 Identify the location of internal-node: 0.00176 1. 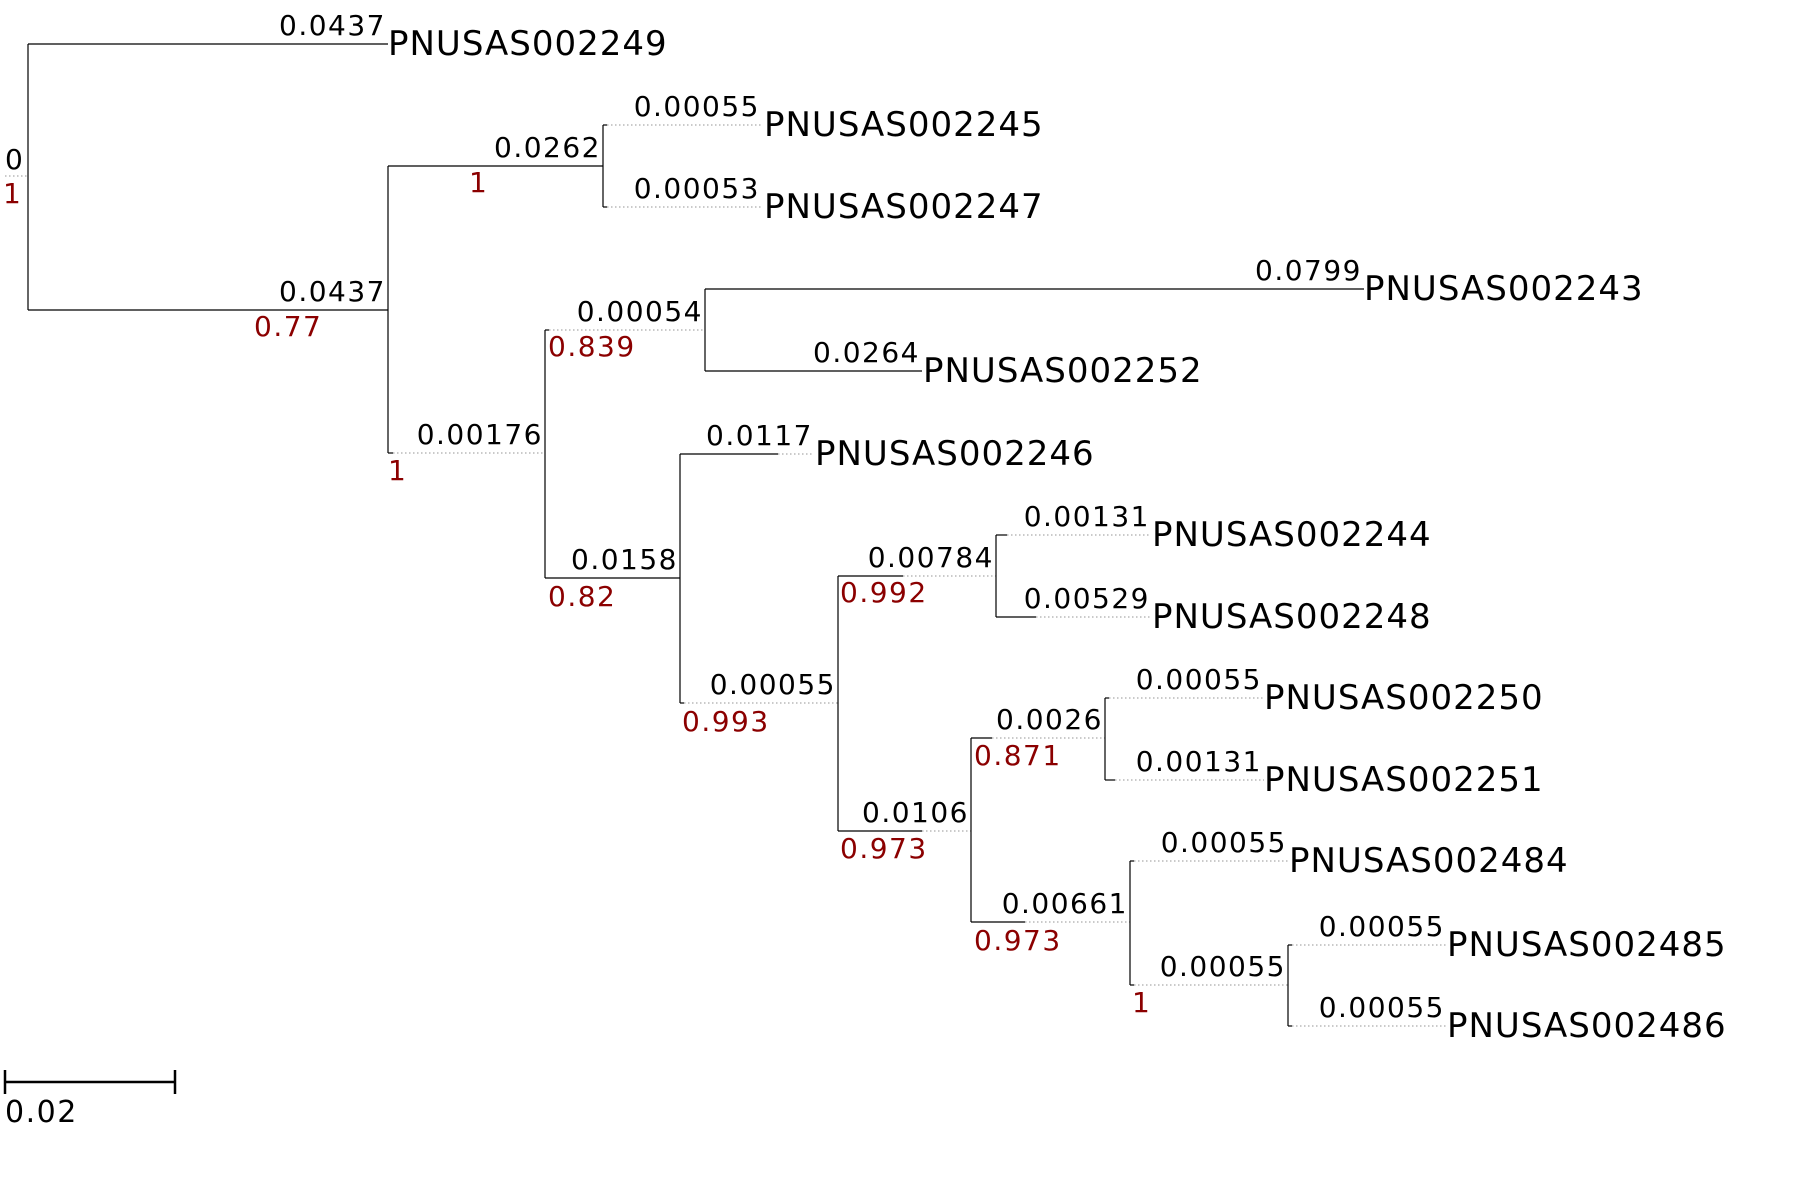
(467, 454).